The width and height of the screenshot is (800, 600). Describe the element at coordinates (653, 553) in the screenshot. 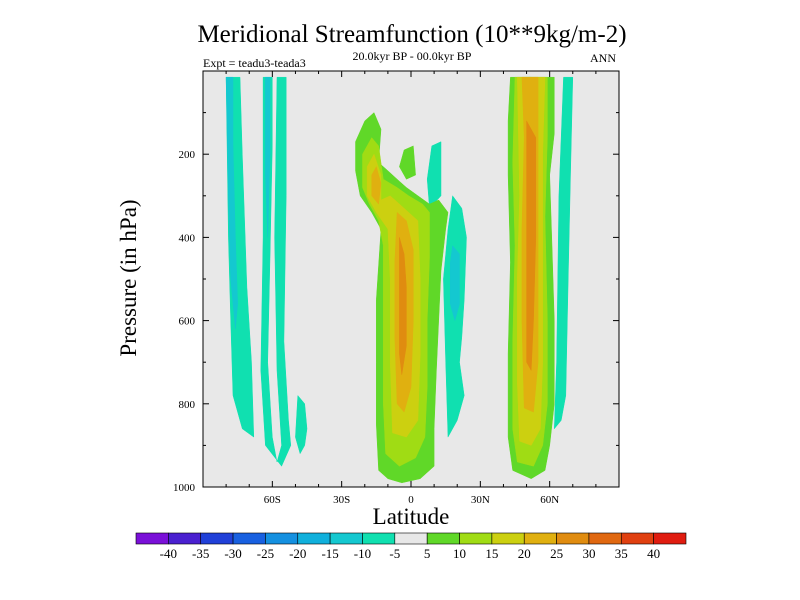

I see `colorbar-label: 40` at that location.